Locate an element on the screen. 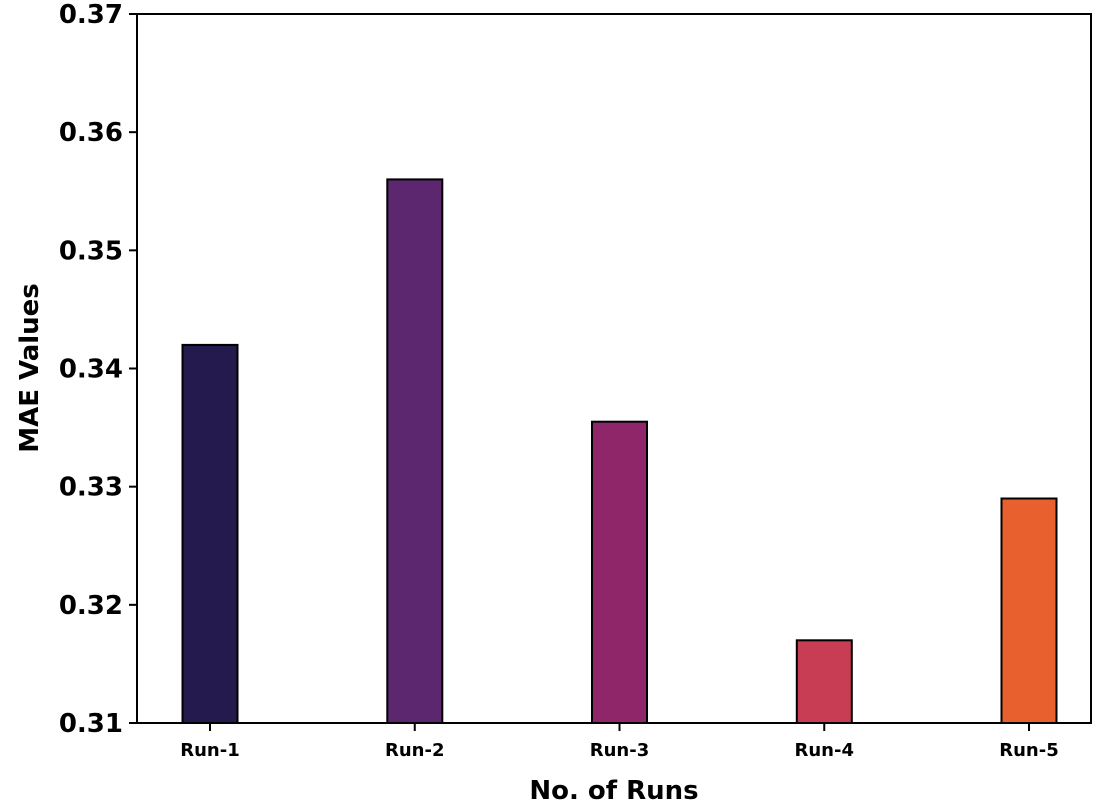  x-tick-label: Run-2 is located at coordinates (414, 750).